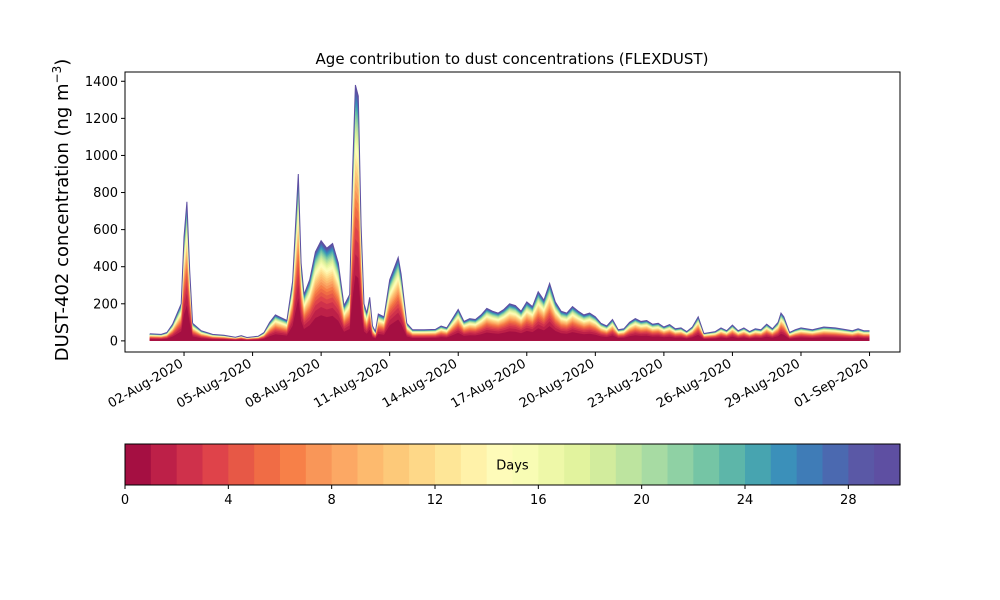 This screenshot has width=1000, height=600. I want to click on colorbar-tick-label: 12, so click(435, 500).